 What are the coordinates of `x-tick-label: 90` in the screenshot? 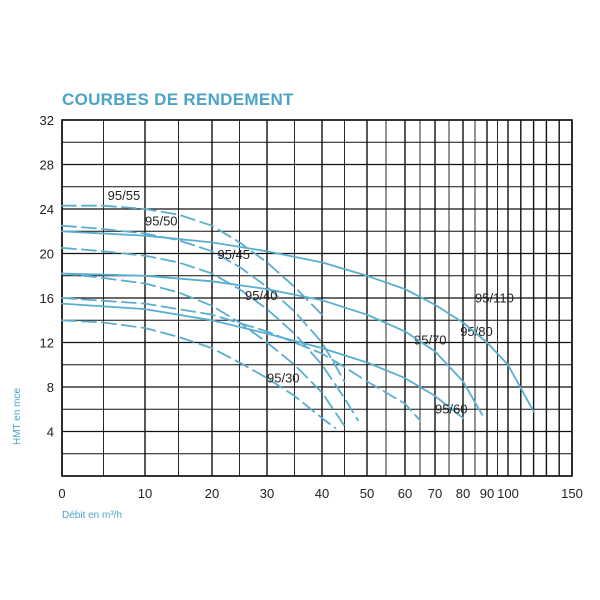 It's located at (487, 493).